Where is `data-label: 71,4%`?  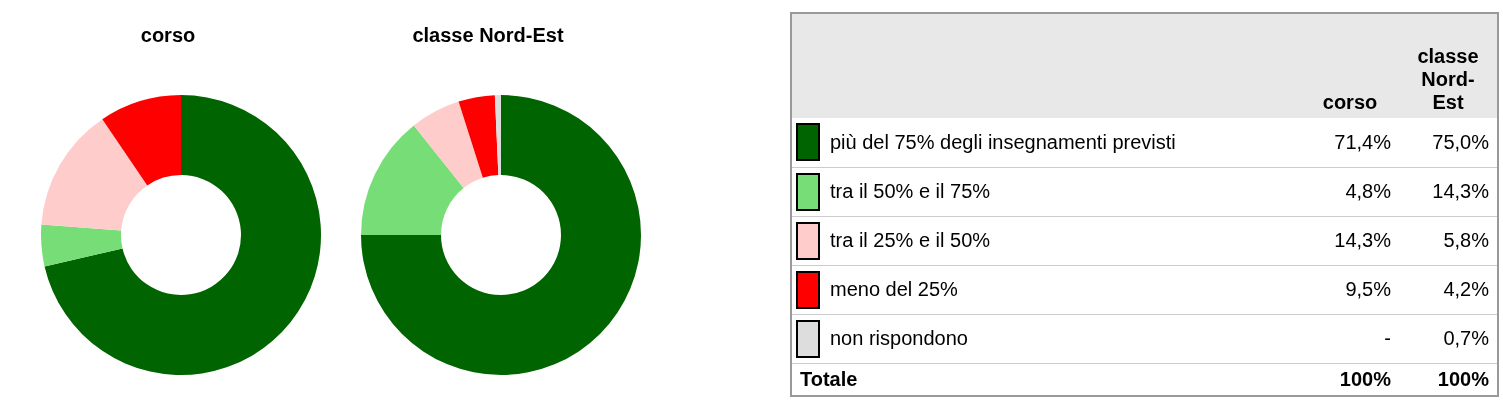 data-label: 71,4% is located at coordinates (1362, 142).